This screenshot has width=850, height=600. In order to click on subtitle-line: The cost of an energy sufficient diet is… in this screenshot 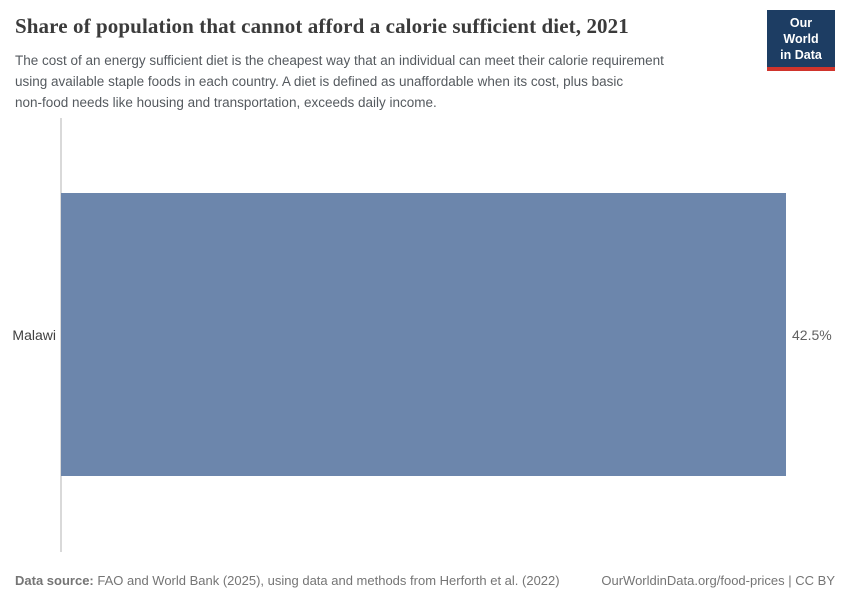, I will do `click(339, 60)`.